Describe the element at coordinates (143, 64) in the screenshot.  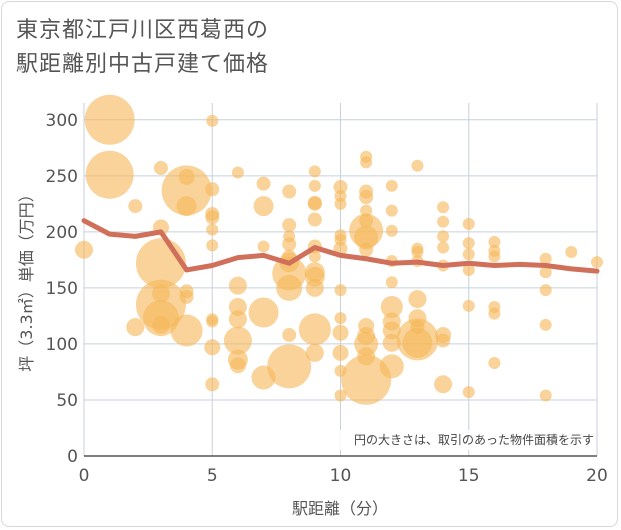
I see `chart-title-line2: 駅距離別中古戸建て価格` at that location.